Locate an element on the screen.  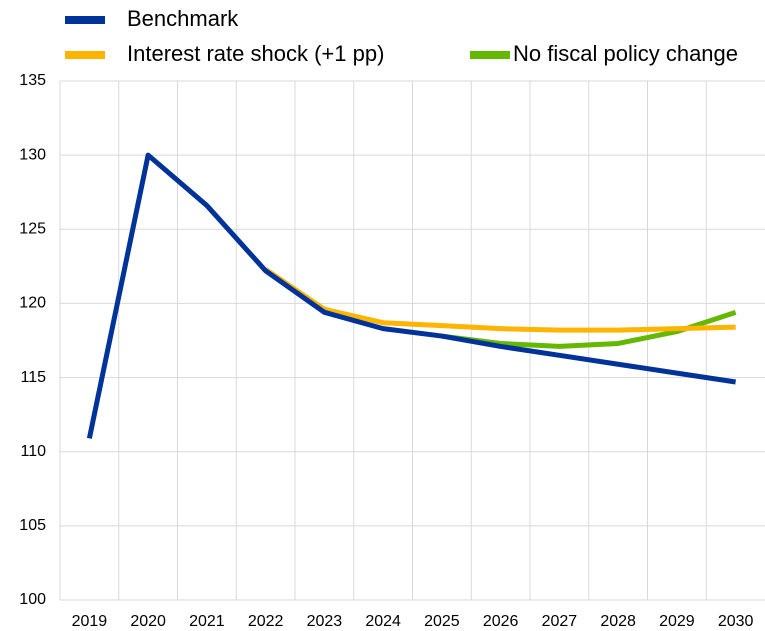
x-tick-label: 2021 is located at coordinates (207, 621).